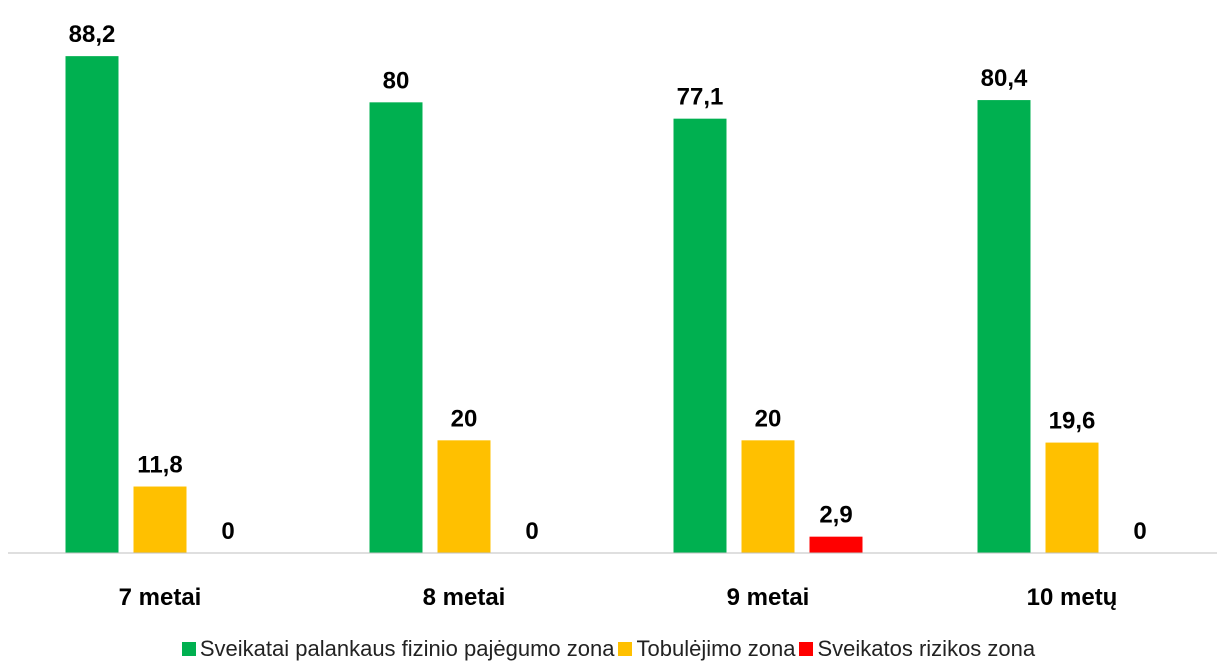  Describe the element at coordinates (700, 97) in the screenshot. I see `data-label: 77,1` at that location.